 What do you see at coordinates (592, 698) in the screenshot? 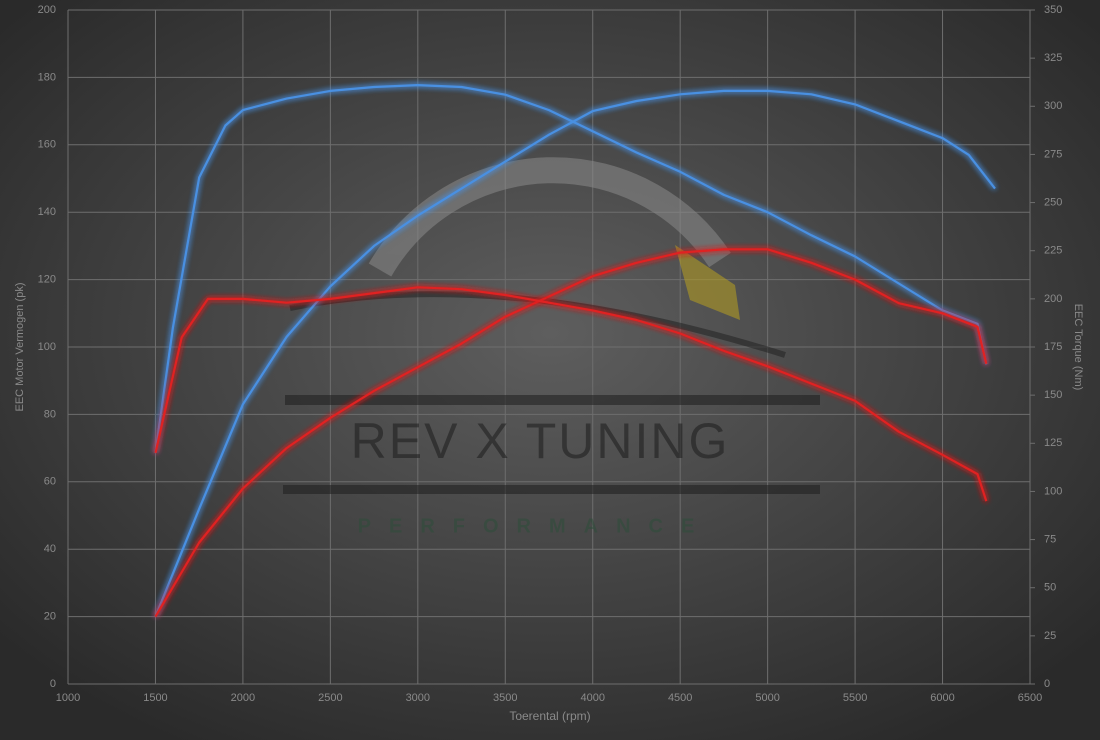
I see `x-tick-label: 4000` at bounding box center [592, 698].